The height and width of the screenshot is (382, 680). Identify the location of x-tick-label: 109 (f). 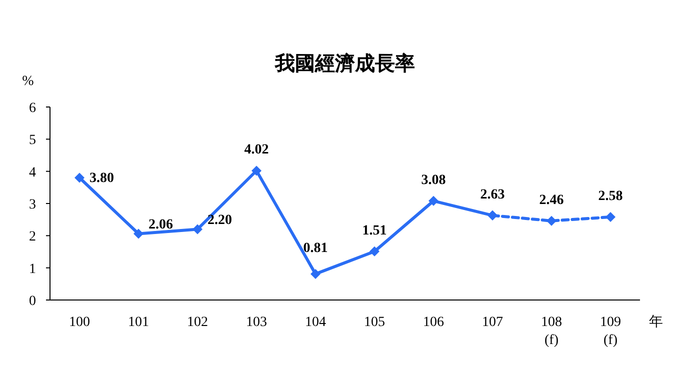
(610, 331).